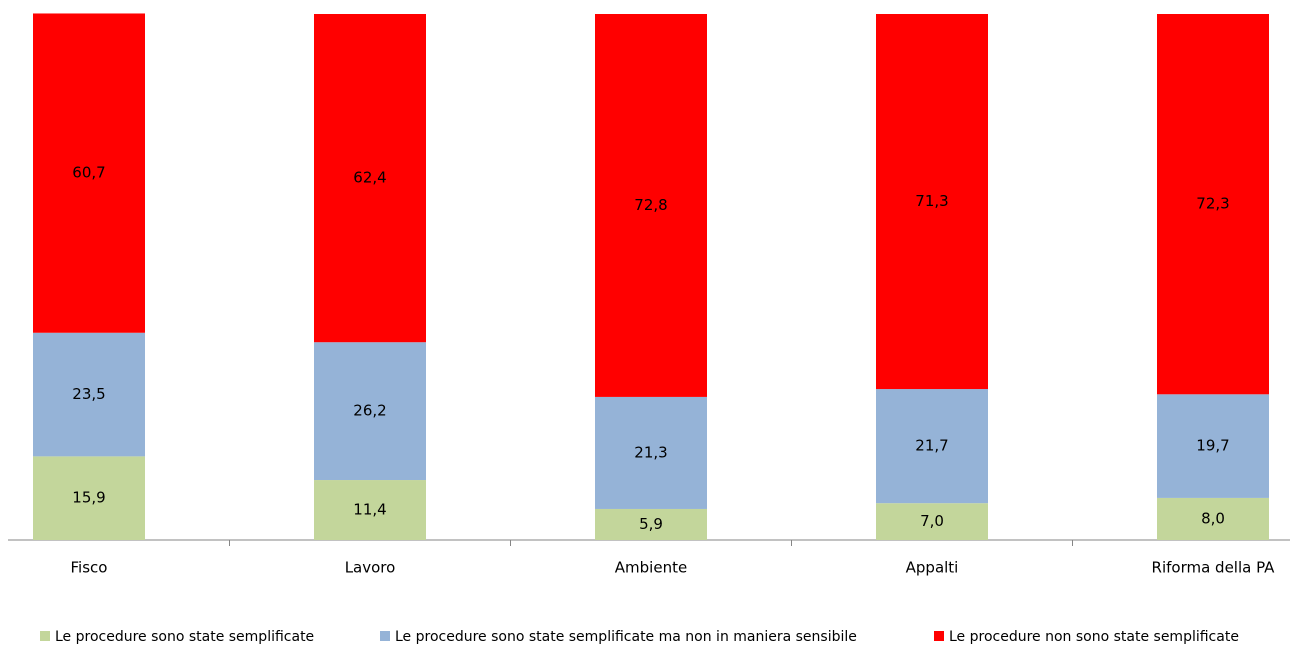 Image resolution: width=1296 pixels, height=648 pixels. I want to click on x-tick-label: Lavoro, so click(370, 568).